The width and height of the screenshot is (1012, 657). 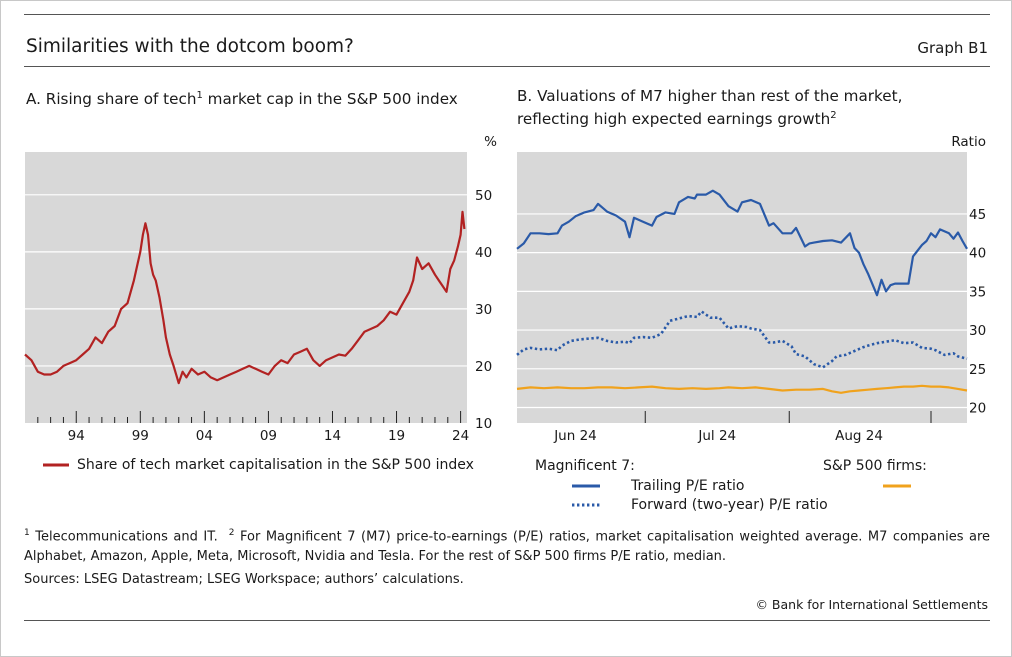 I want to click on header-rule, so click(x=507, y=66).